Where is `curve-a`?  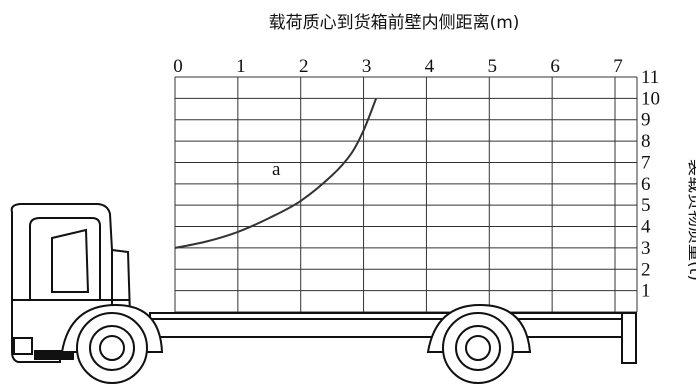
curve-a is located at coordinates (276, 173).